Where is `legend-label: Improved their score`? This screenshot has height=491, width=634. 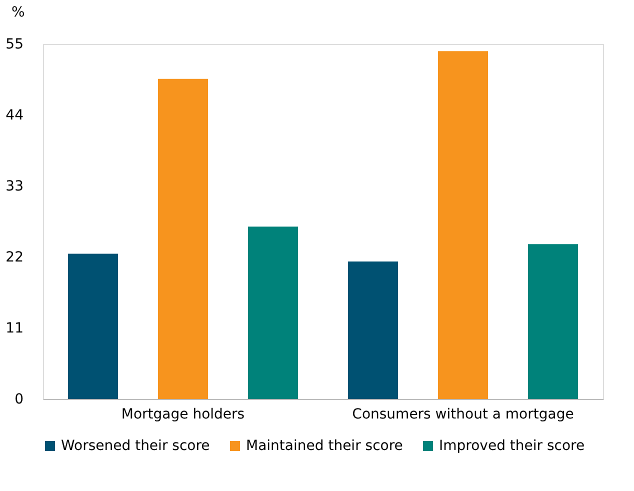
legend-label: Improved their score is located at coordinates (512, 446).